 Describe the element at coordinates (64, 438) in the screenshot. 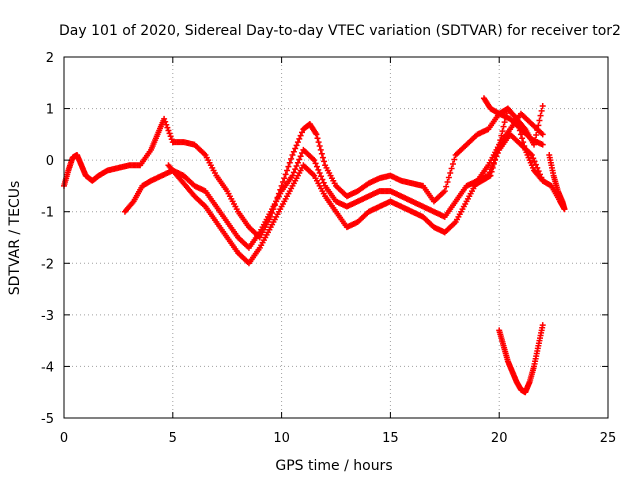

I see `x-tick-label: 0` at that location.